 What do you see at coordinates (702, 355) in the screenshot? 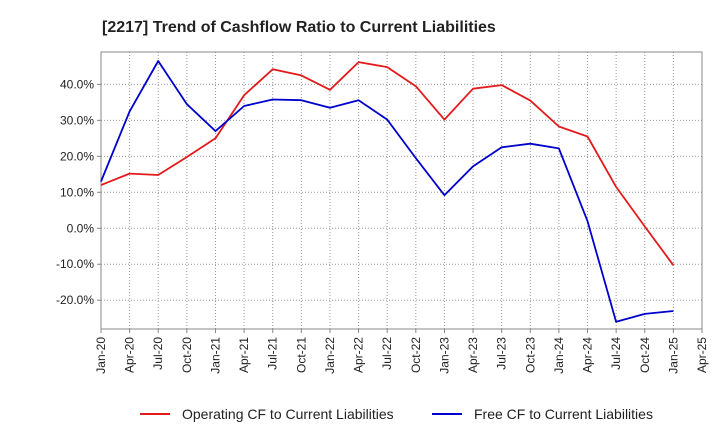
I see `x-tick-label: Apr-25` at bounding box center [702, 355].